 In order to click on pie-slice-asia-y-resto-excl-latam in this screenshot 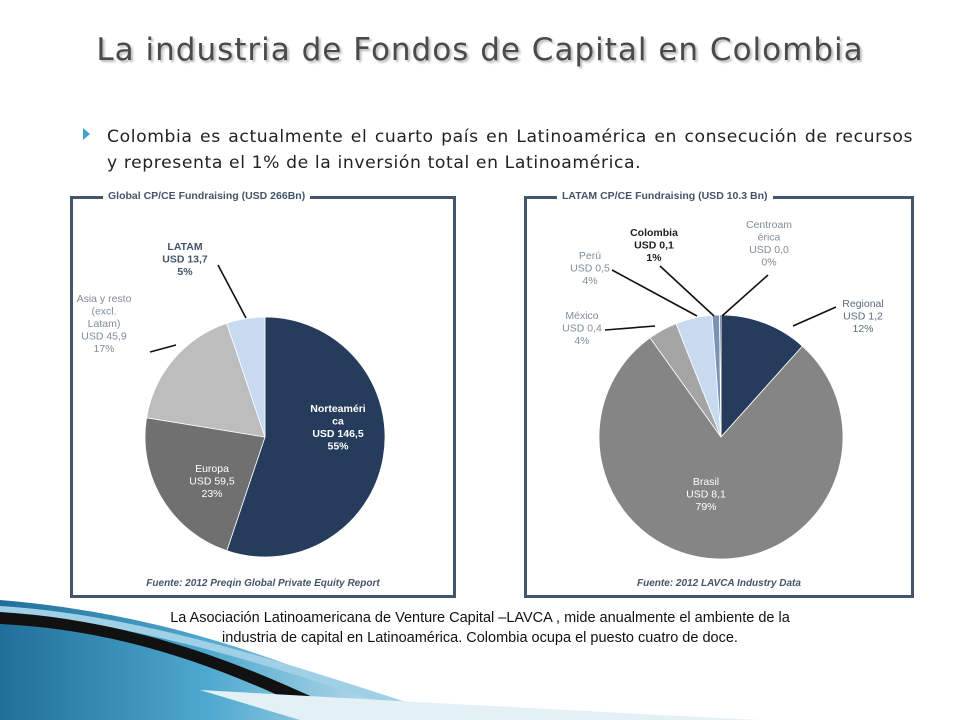, I will do `click(206, 380)`.